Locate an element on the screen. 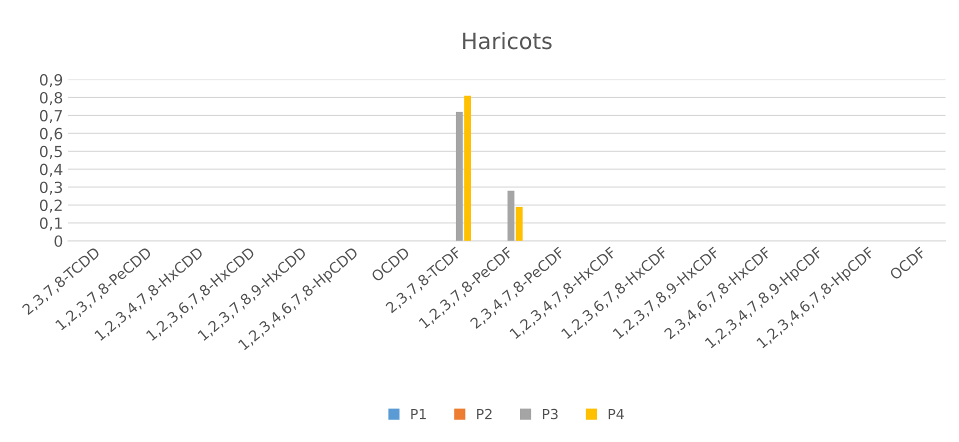  legend-label: P4 is located at coordinates (616, 414).